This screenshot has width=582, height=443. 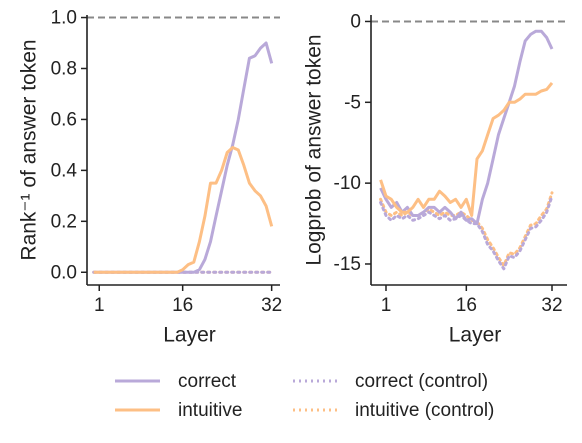 What do you see at coordinates (64, 221) in the screenshot?
I see `y-tick-label: 0.2` at bounding box center [64, 221].